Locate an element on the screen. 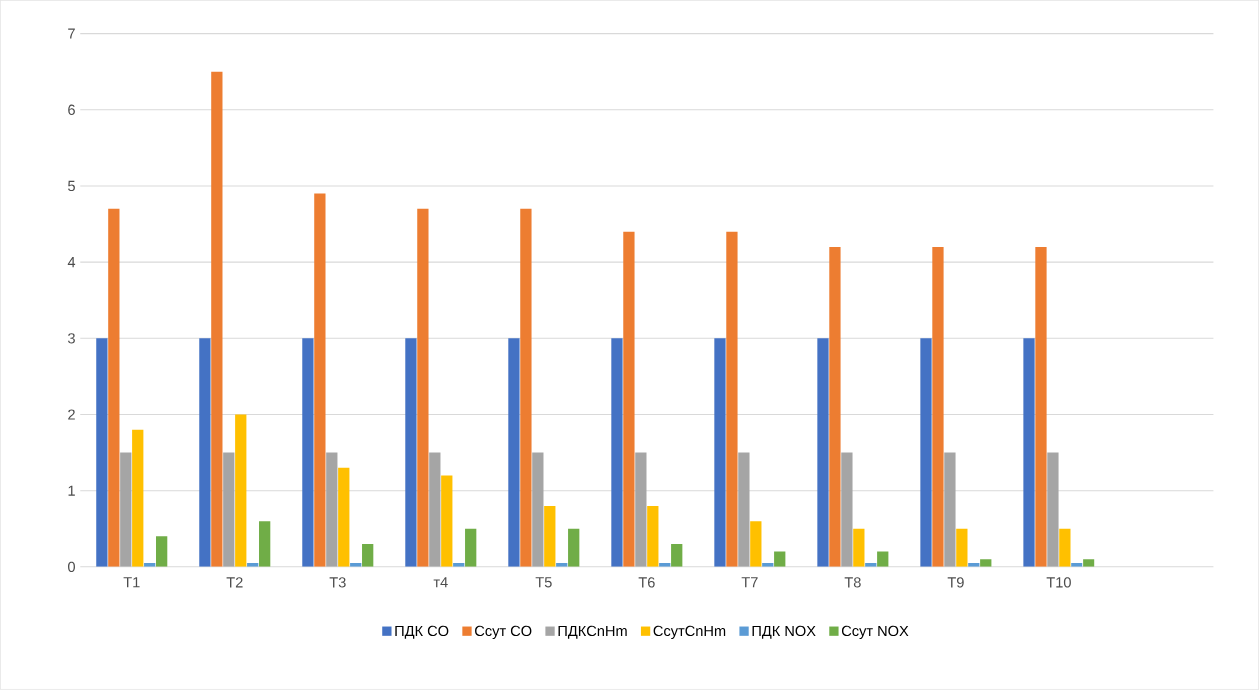 The width and height of the screenshot is (1259, 690). legend-label: Ссут NOX is located at coordinates (875, 632).